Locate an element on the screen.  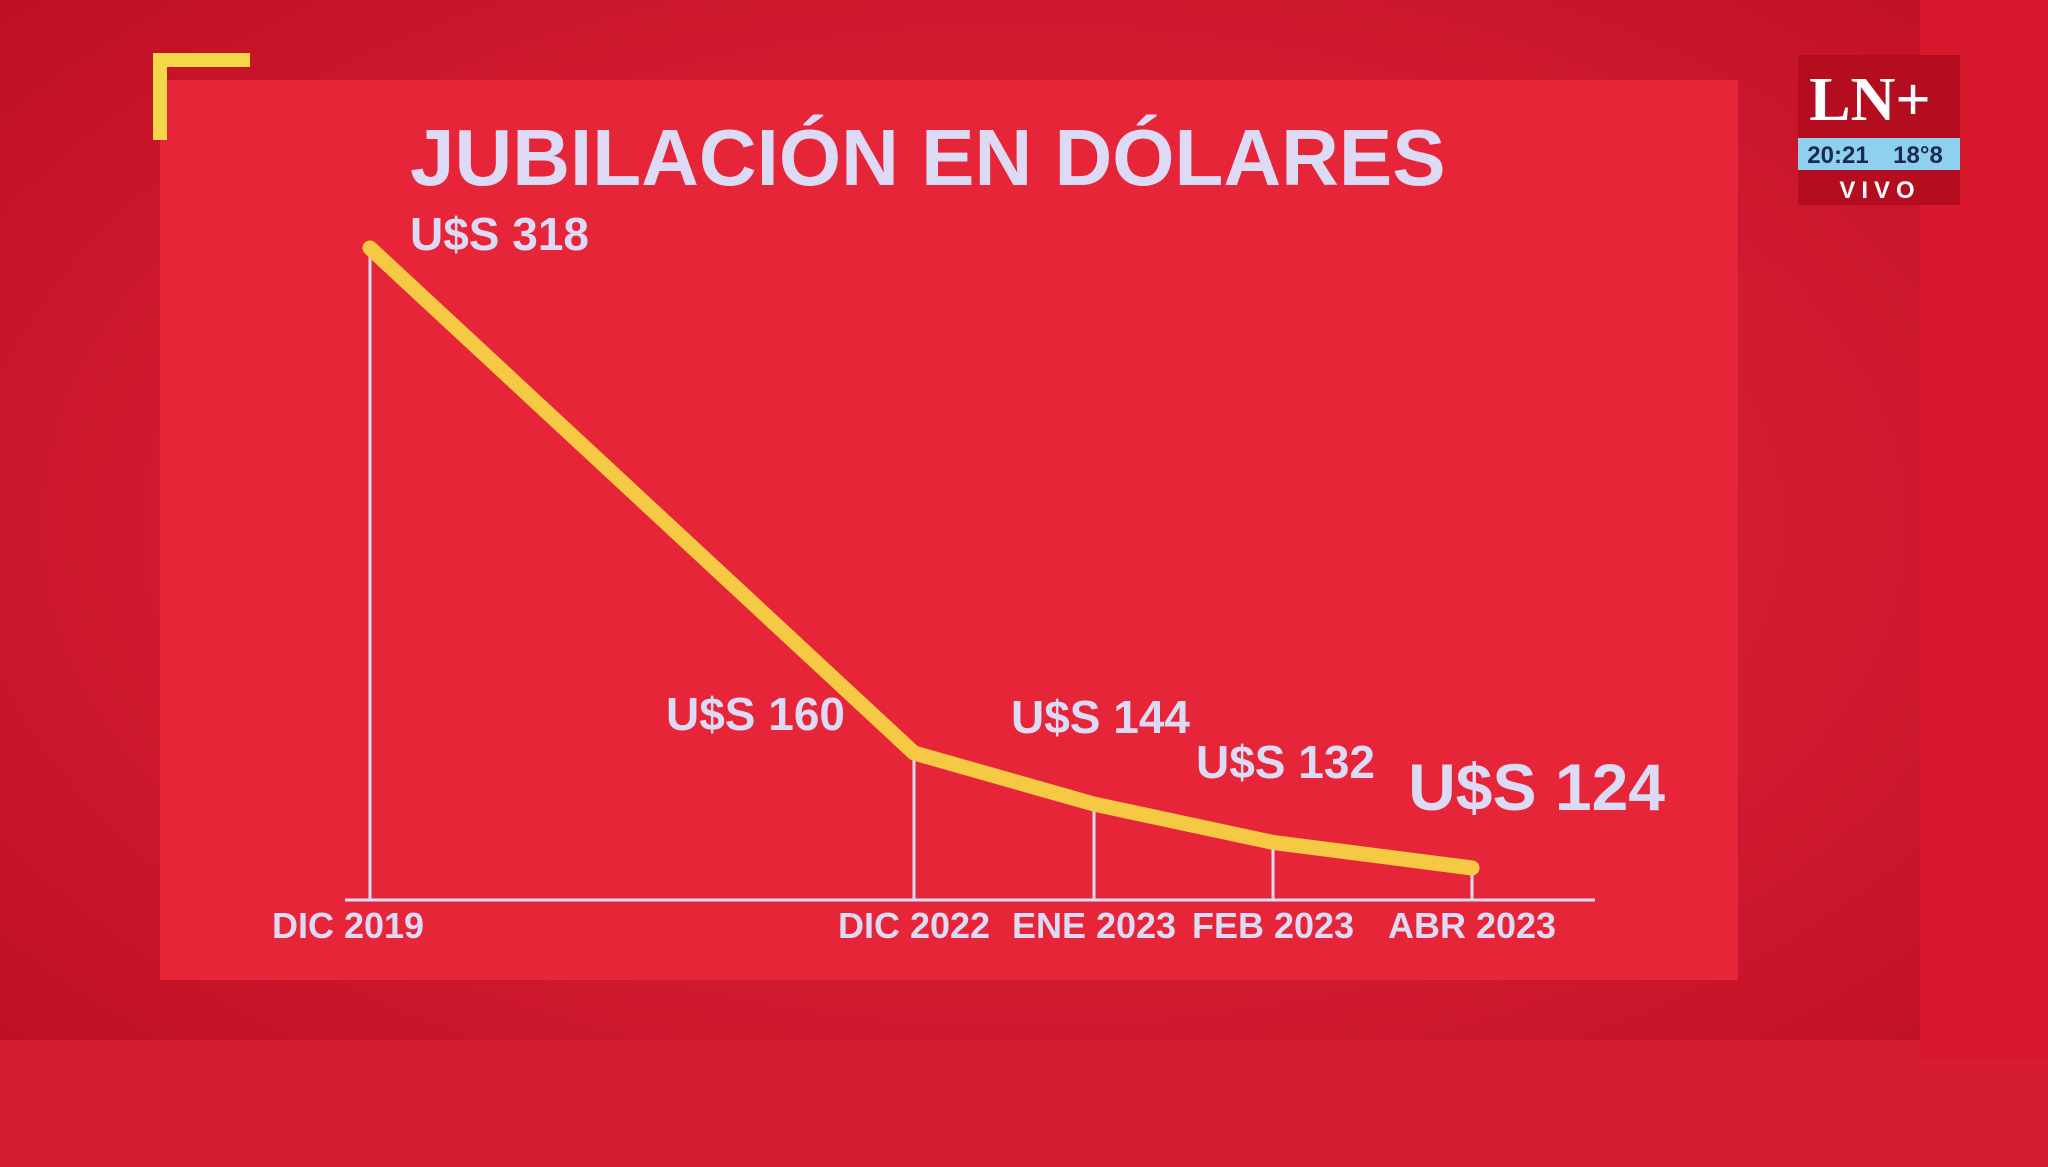
value-label: U$S 124 is located at coordinates (1536, 787).